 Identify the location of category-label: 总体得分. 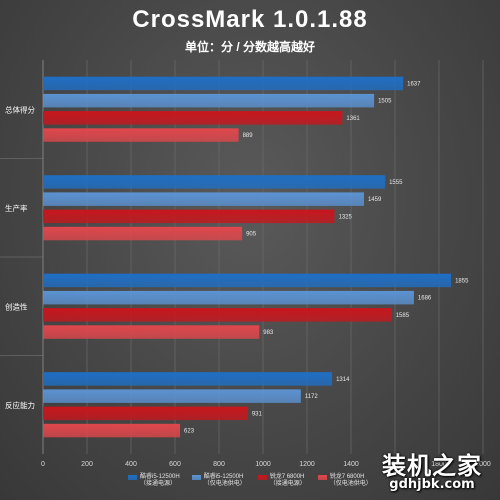
(20, 109).